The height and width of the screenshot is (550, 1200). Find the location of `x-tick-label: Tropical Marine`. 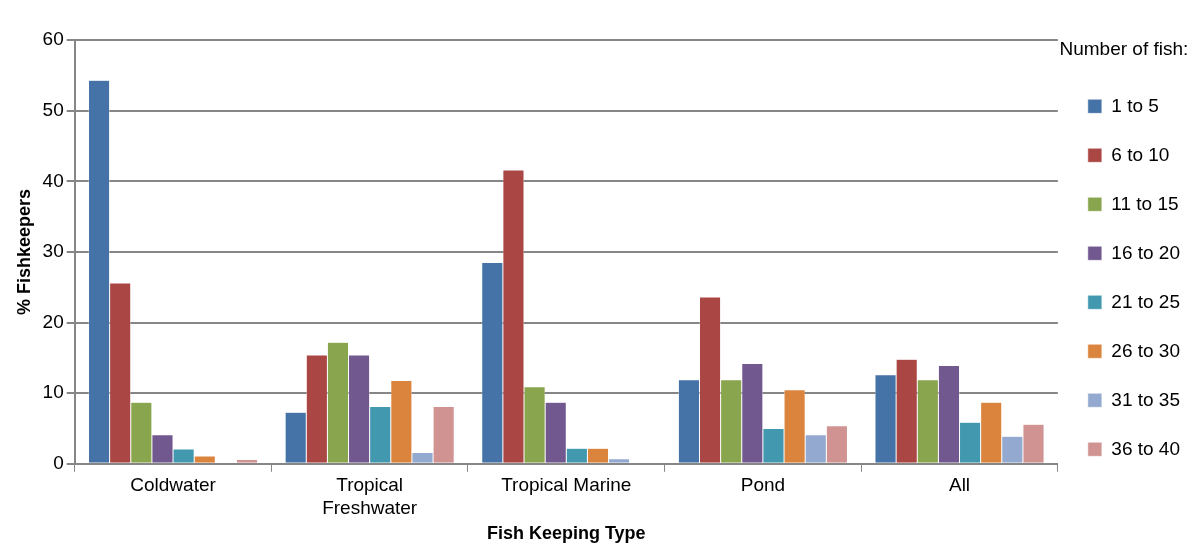

x-tick-label: Tropical Marine is located at coordinates (566, 485).